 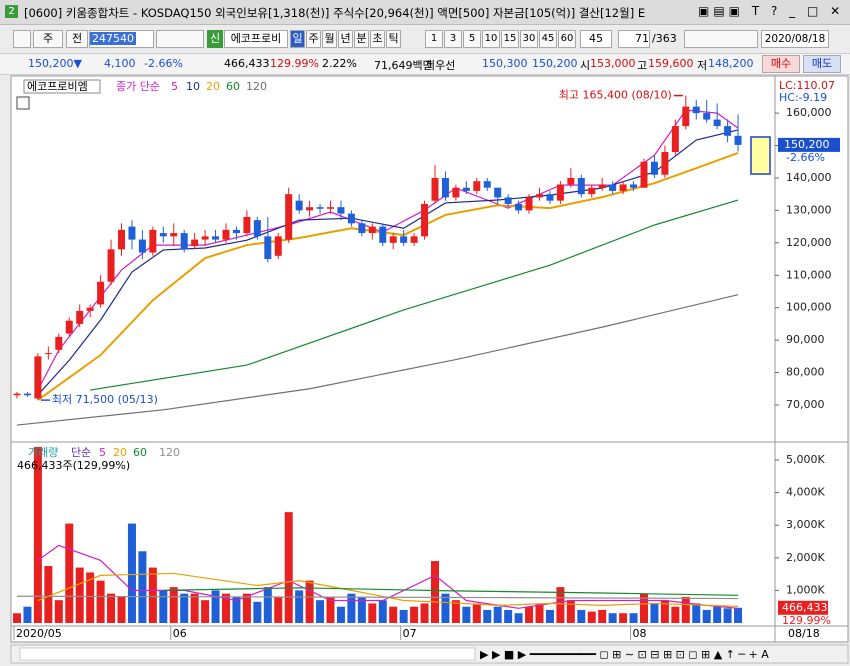 What do you see at coordinates (22, 39) in the screenshot?
I see `icon-button` at bounding box center [22, 39].